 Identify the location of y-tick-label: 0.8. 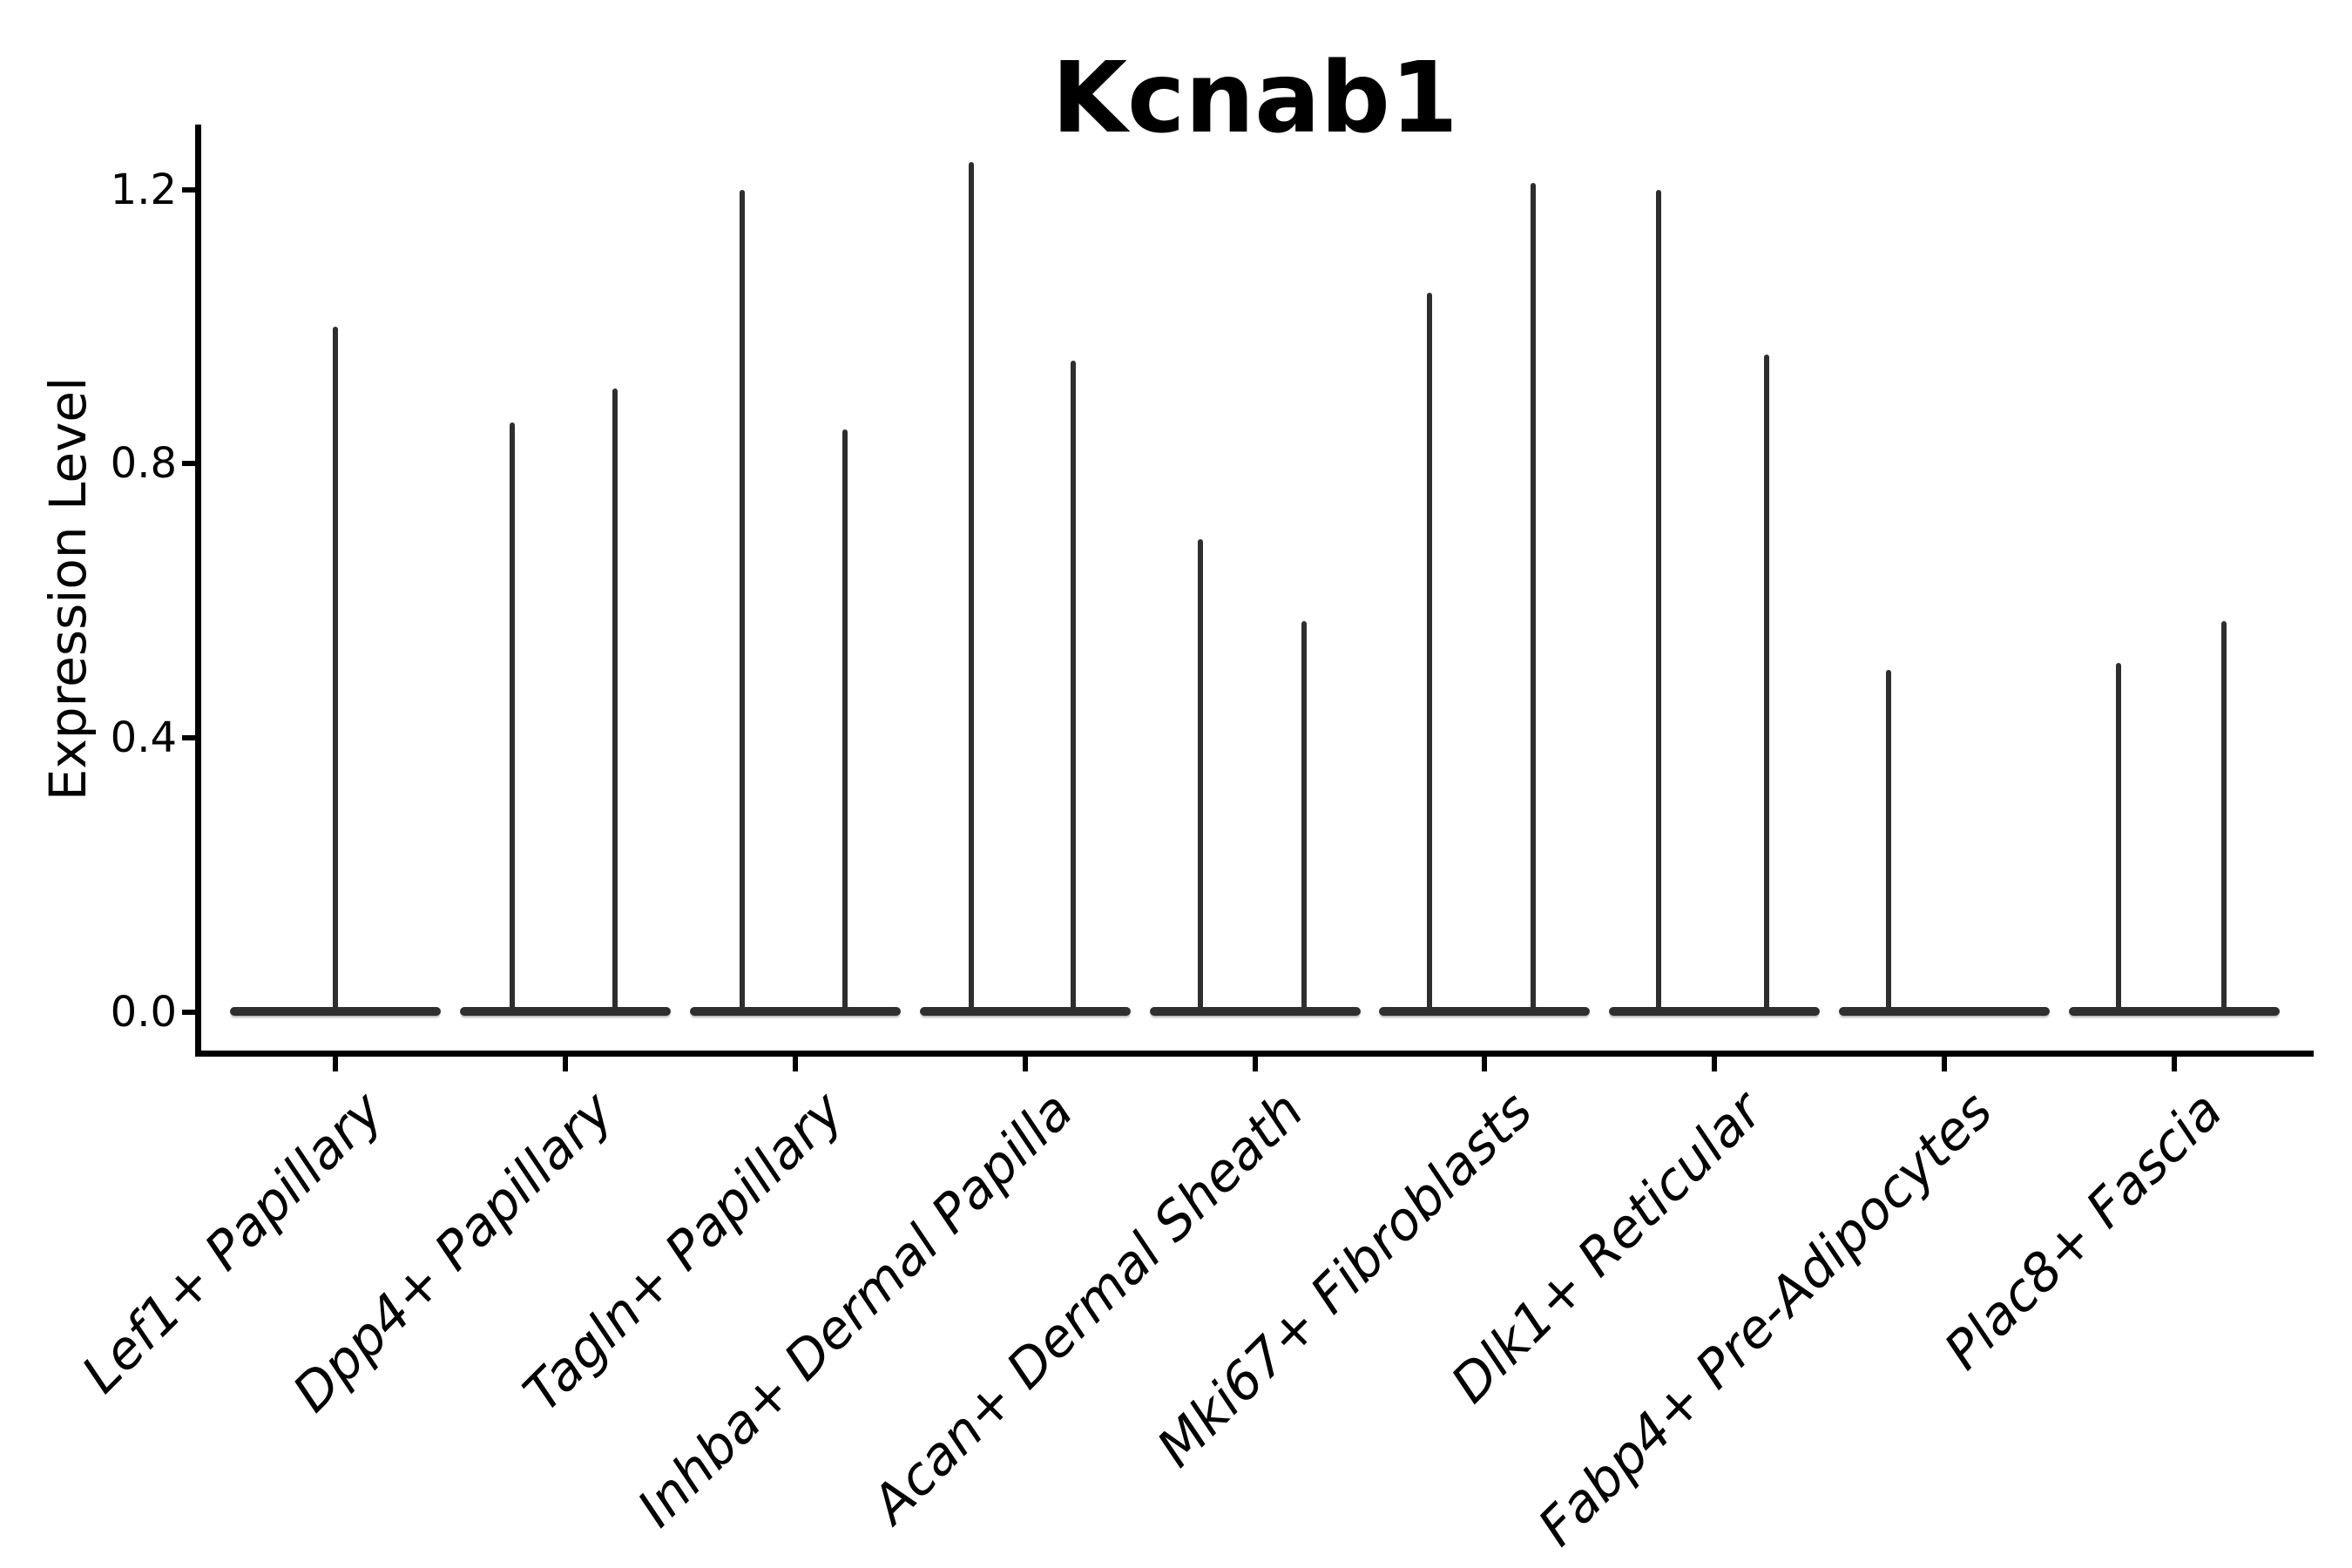
(143, 464).